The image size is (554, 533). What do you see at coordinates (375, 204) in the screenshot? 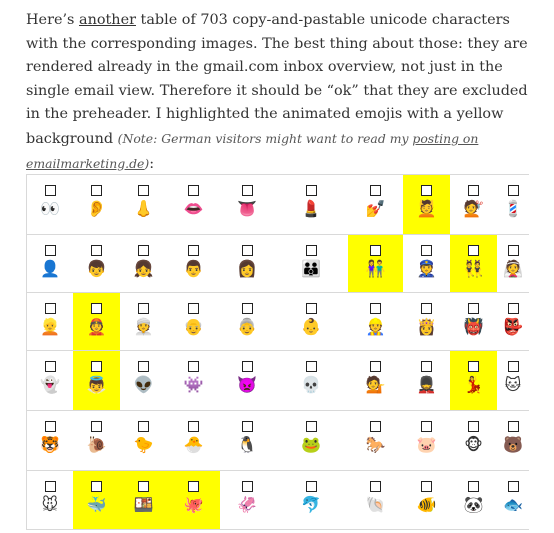
I see `emoji-cell: 💅` at bounding box center [375, 204].